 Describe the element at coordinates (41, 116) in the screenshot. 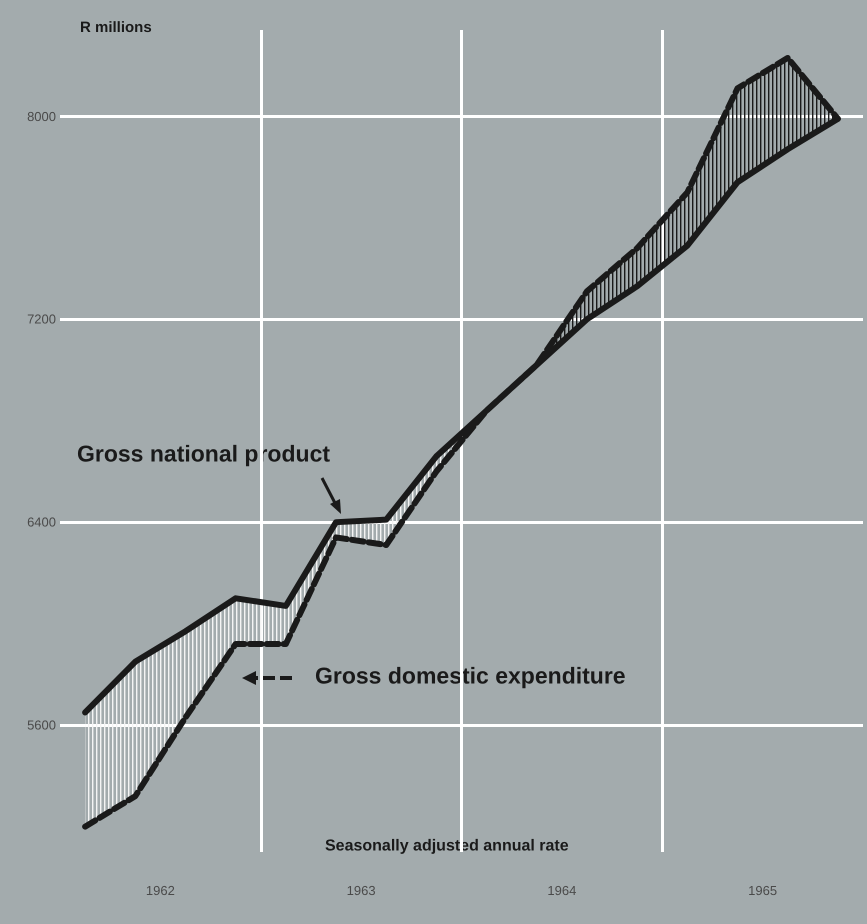

I see `y-tick-label: 8000` at that location.